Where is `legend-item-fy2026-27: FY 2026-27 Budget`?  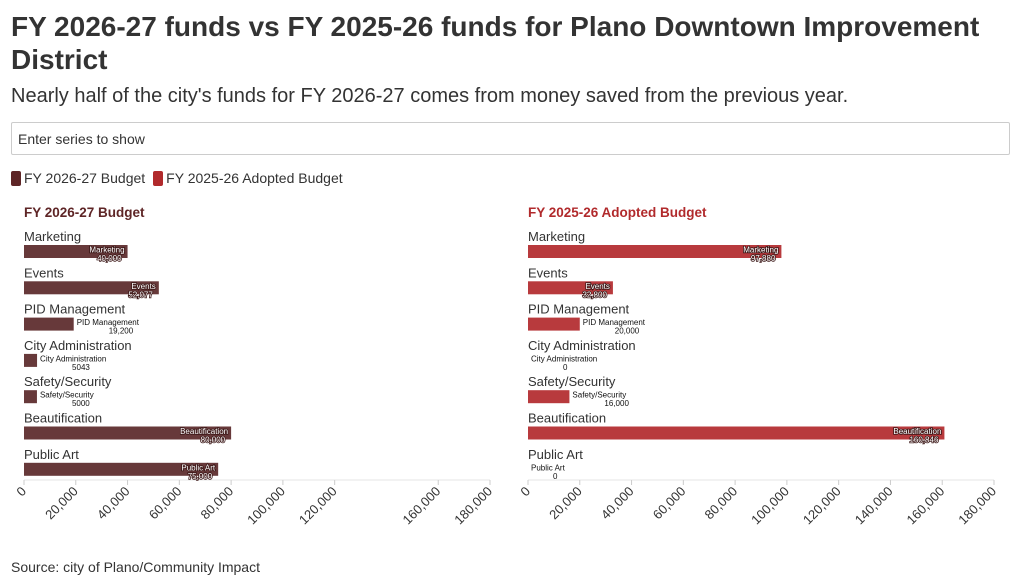 legend-item-fy2026-27: FY 2026-27 Budget is located at coordinates (78, 178).